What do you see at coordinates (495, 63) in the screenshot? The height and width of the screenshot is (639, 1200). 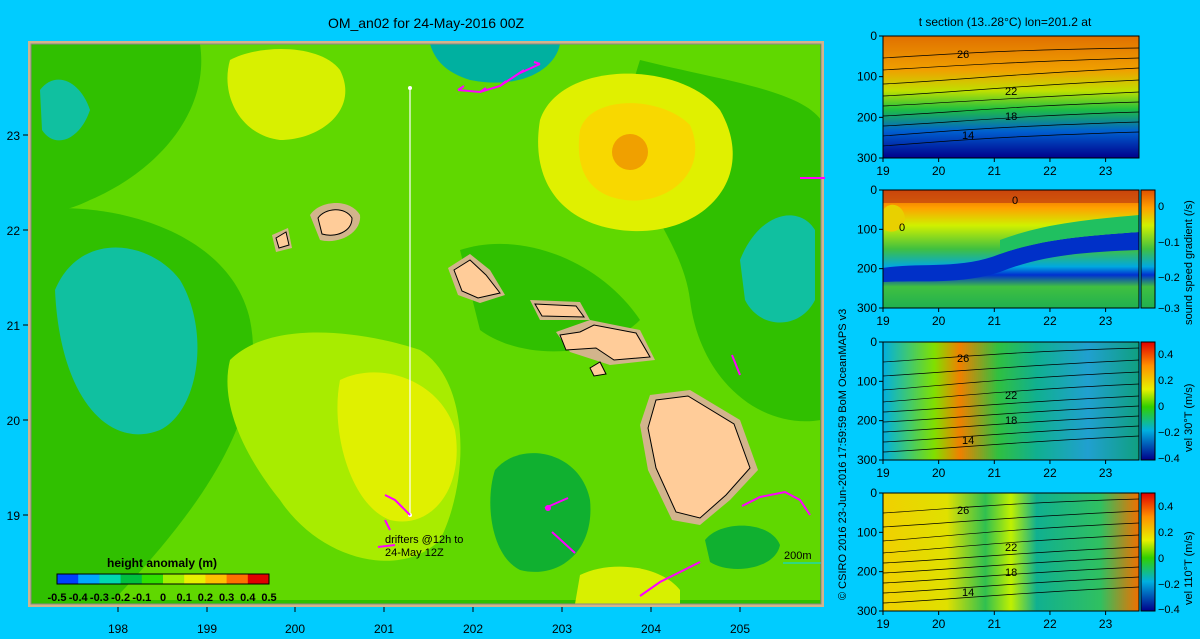 I see `low-anomaly-north` at bounding box center [495, 63].